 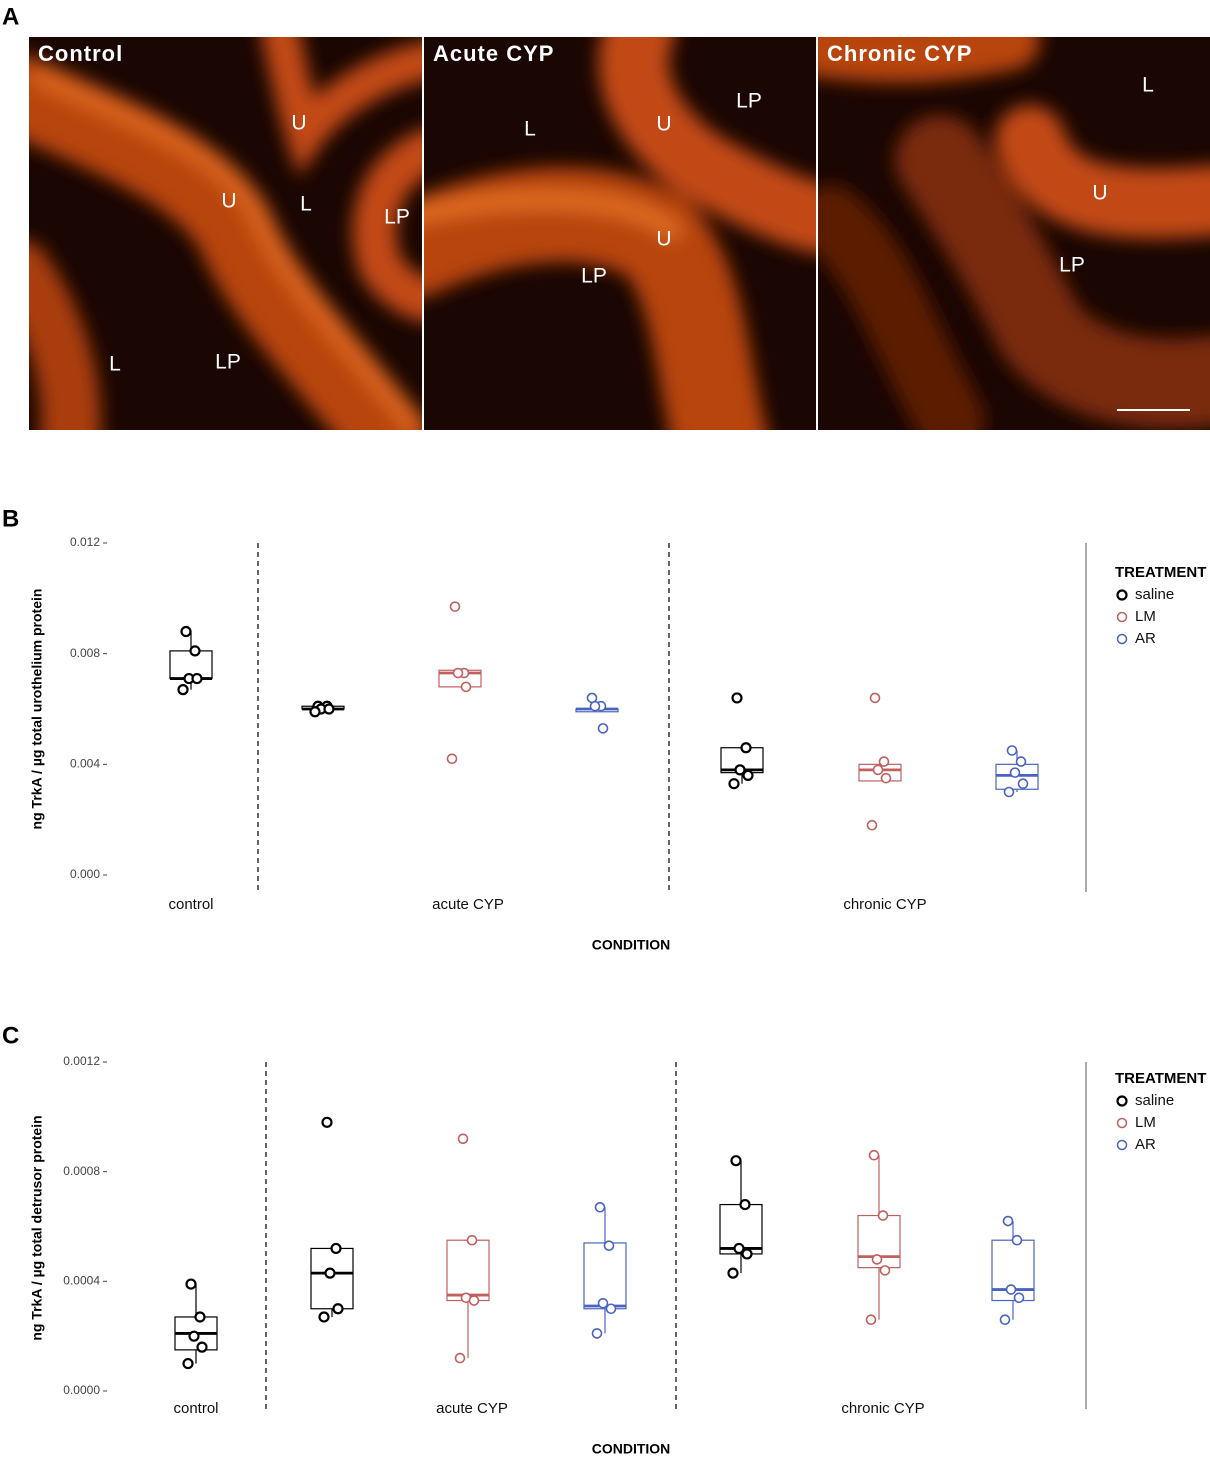 I want to click on panel-label: B, so click(x=10, y=518).